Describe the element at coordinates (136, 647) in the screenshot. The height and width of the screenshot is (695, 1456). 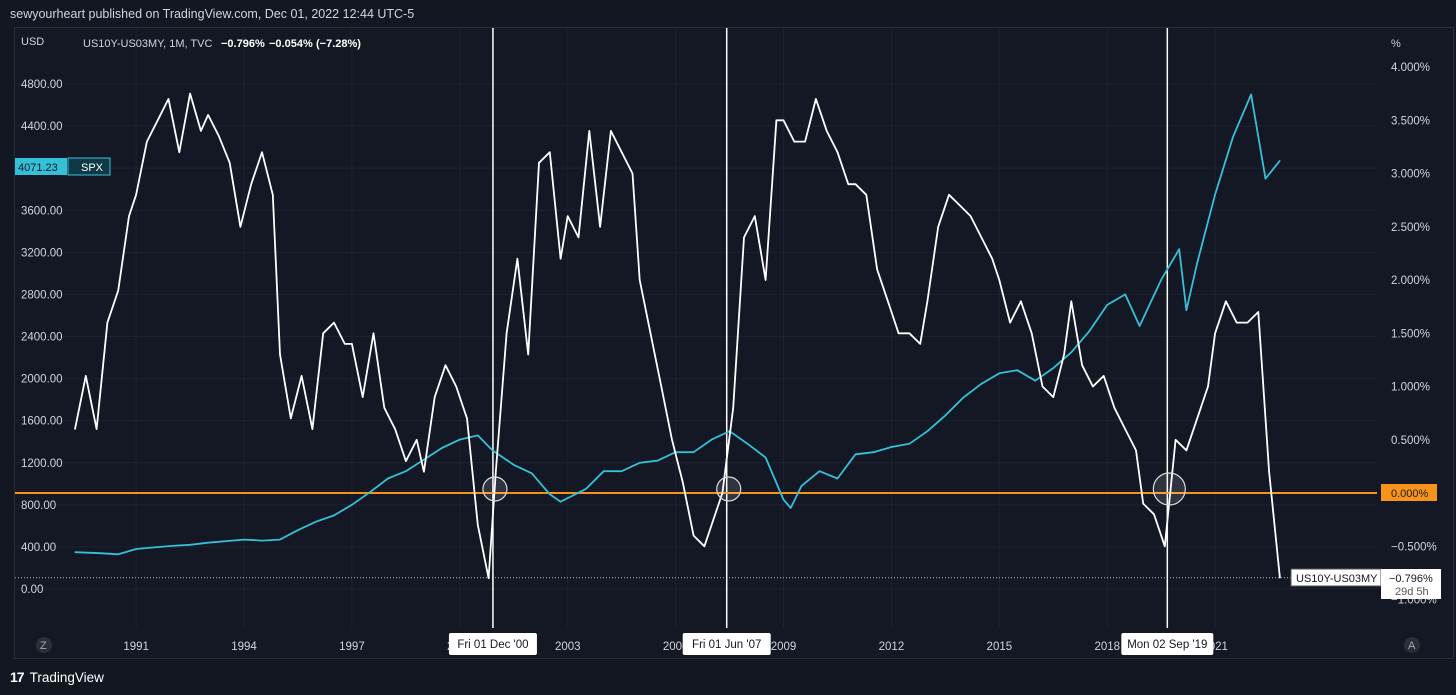
I see `x-tick-label: 1991` at that location.